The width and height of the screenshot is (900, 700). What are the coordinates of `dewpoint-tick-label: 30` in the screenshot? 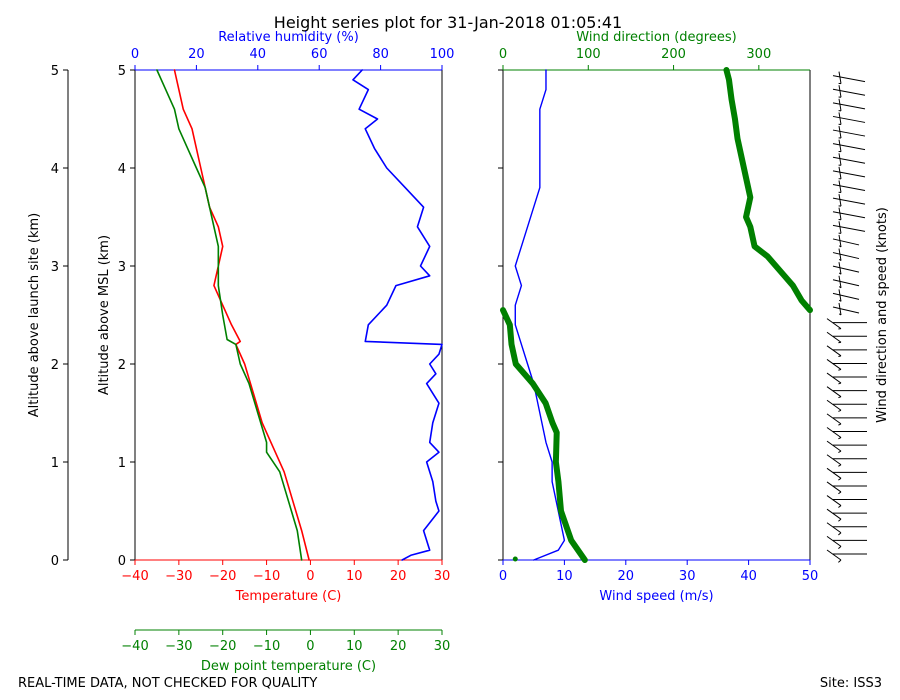 It's located at (442, 646).